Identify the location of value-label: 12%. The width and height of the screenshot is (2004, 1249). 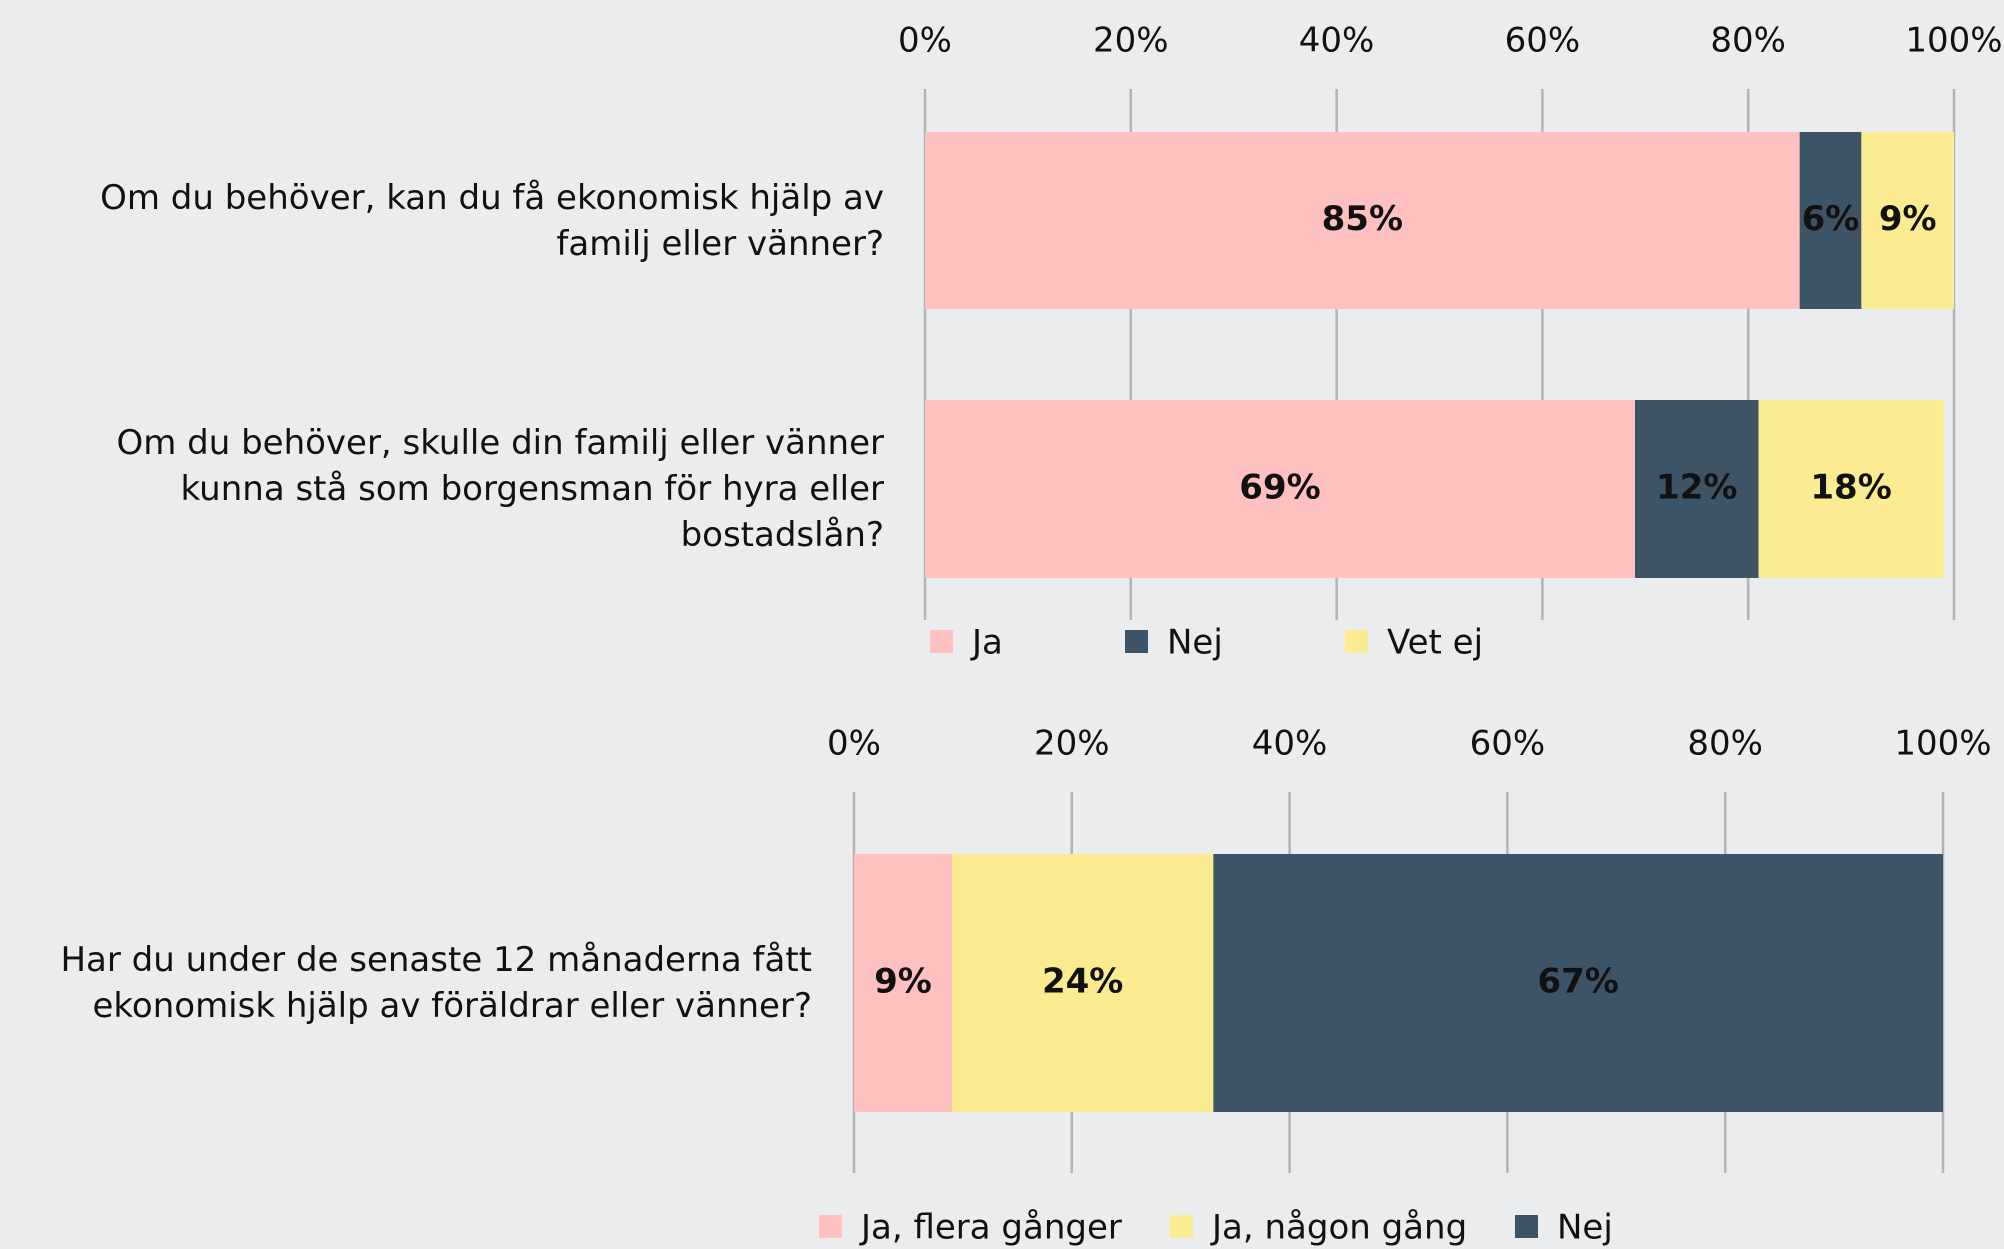
(1696, 488).